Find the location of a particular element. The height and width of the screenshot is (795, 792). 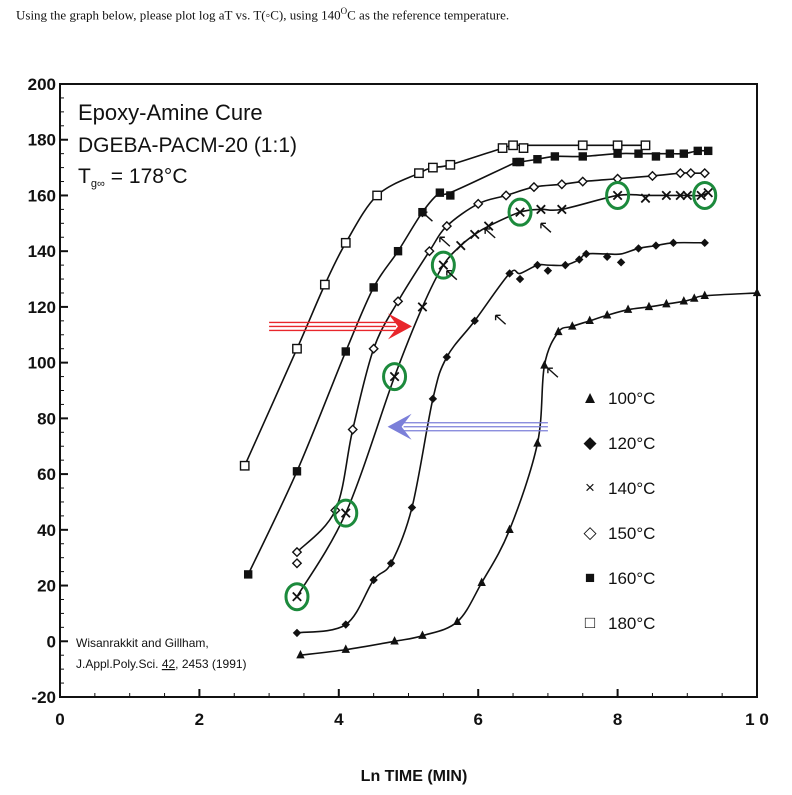

y-tick-label: 60 is located at coordinates (46, 474).